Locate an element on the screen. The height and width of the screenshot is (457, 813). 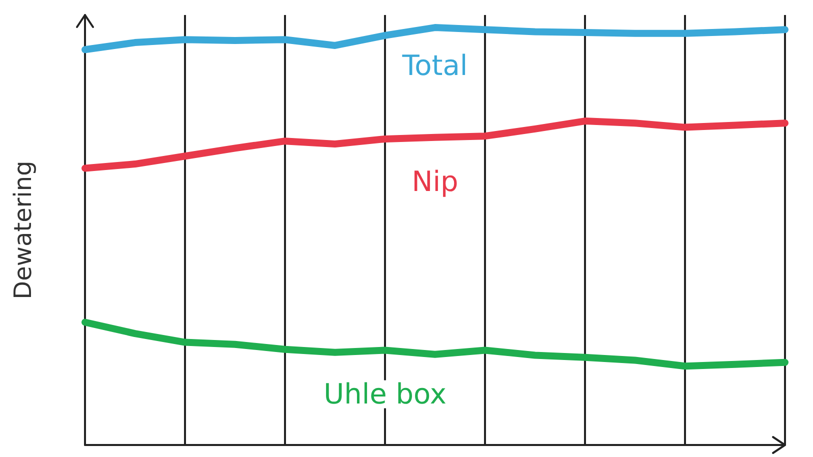
series-label: Nip is located at coordinates (435, 181).